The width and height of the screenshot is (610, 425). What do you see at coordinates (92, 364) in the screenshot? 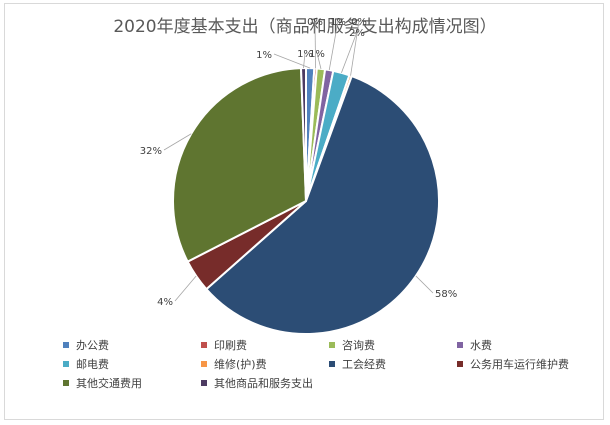
I see `legend-label: 邮电费` at bounding box center [92, 364].